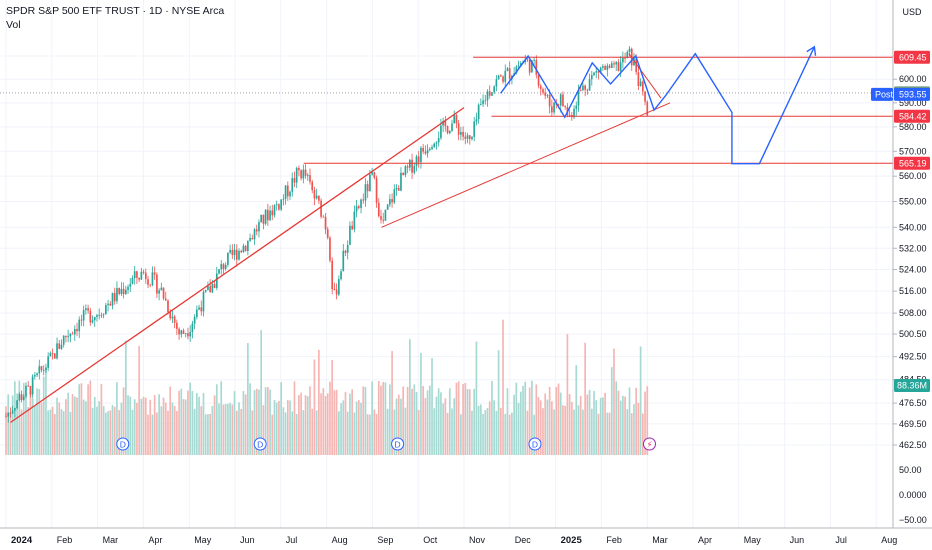 The height and width of the screenshot is (550, 932). I want to click on event-markers: D D D D ⚡, so click(386, 444).